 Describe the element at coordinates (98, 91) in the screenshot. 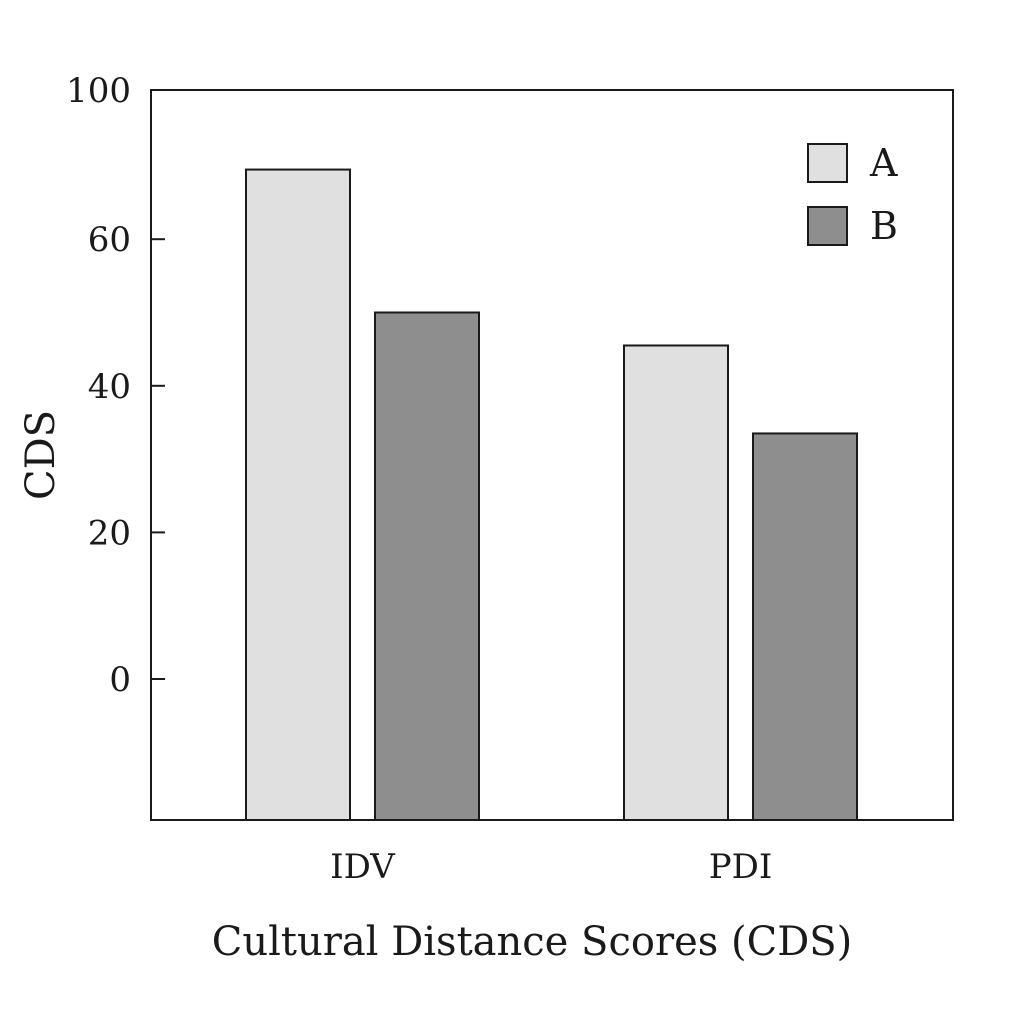

I see `y-tick-label: 100` at that location.